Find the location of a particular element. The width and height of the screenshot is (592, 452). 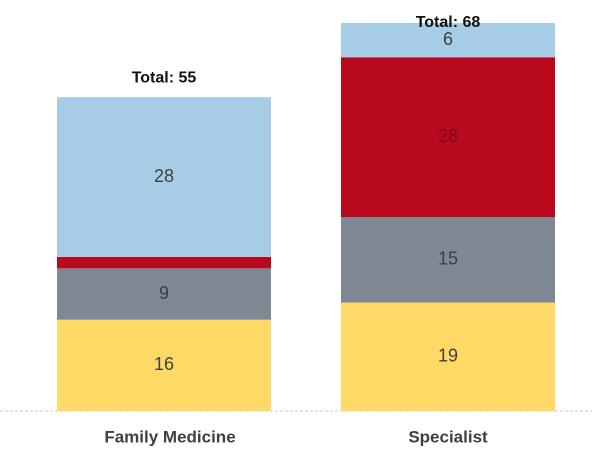

total-label: Total: 55 is located at coordinates (164, 77).